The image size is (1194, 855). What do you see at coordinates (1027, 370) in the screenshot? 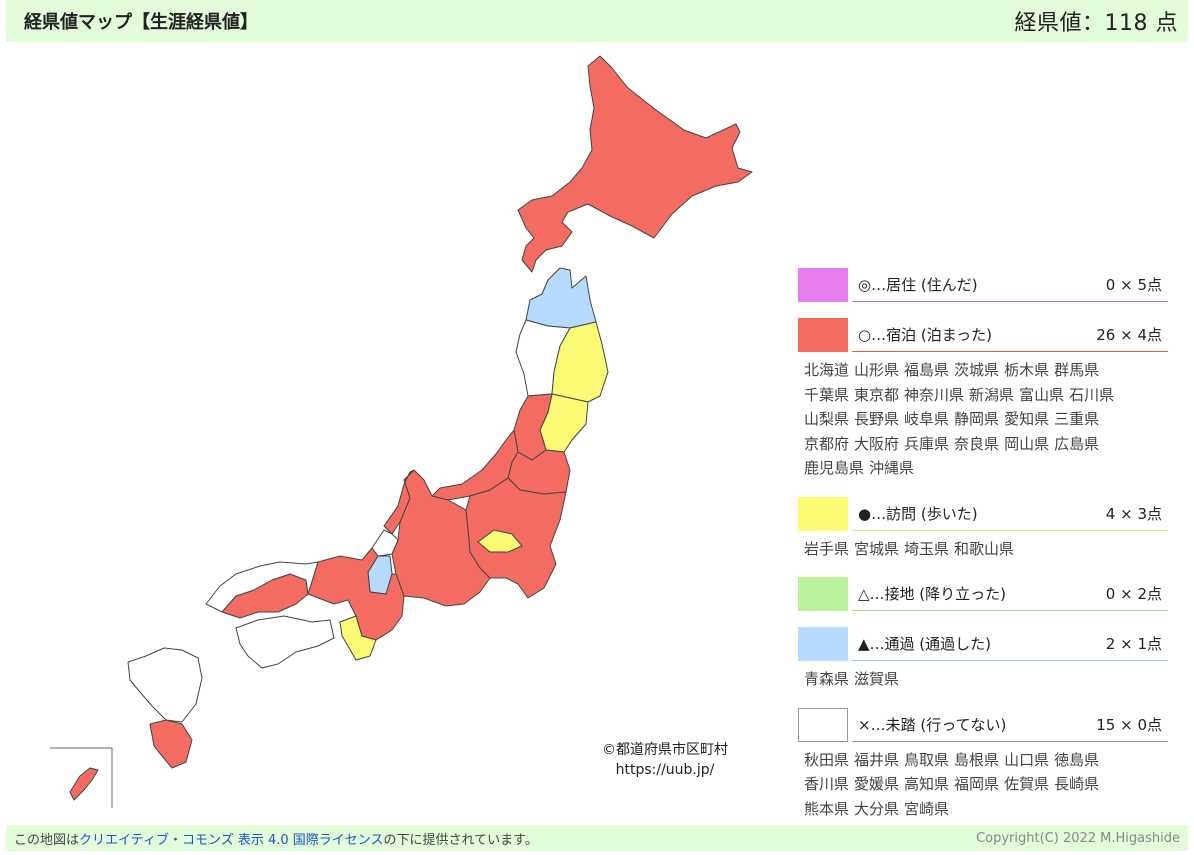
I see `prefecture-name: 栃木県` at bounding box center [1027, 370].